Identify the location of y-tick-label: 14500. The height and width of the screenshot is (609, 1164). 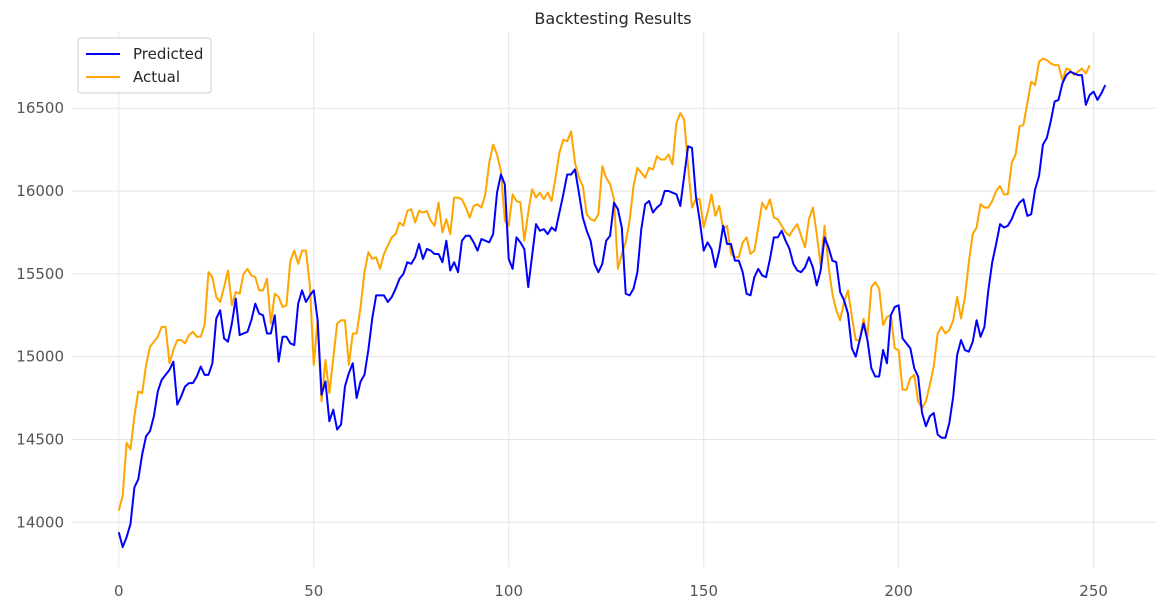
(40, 439).